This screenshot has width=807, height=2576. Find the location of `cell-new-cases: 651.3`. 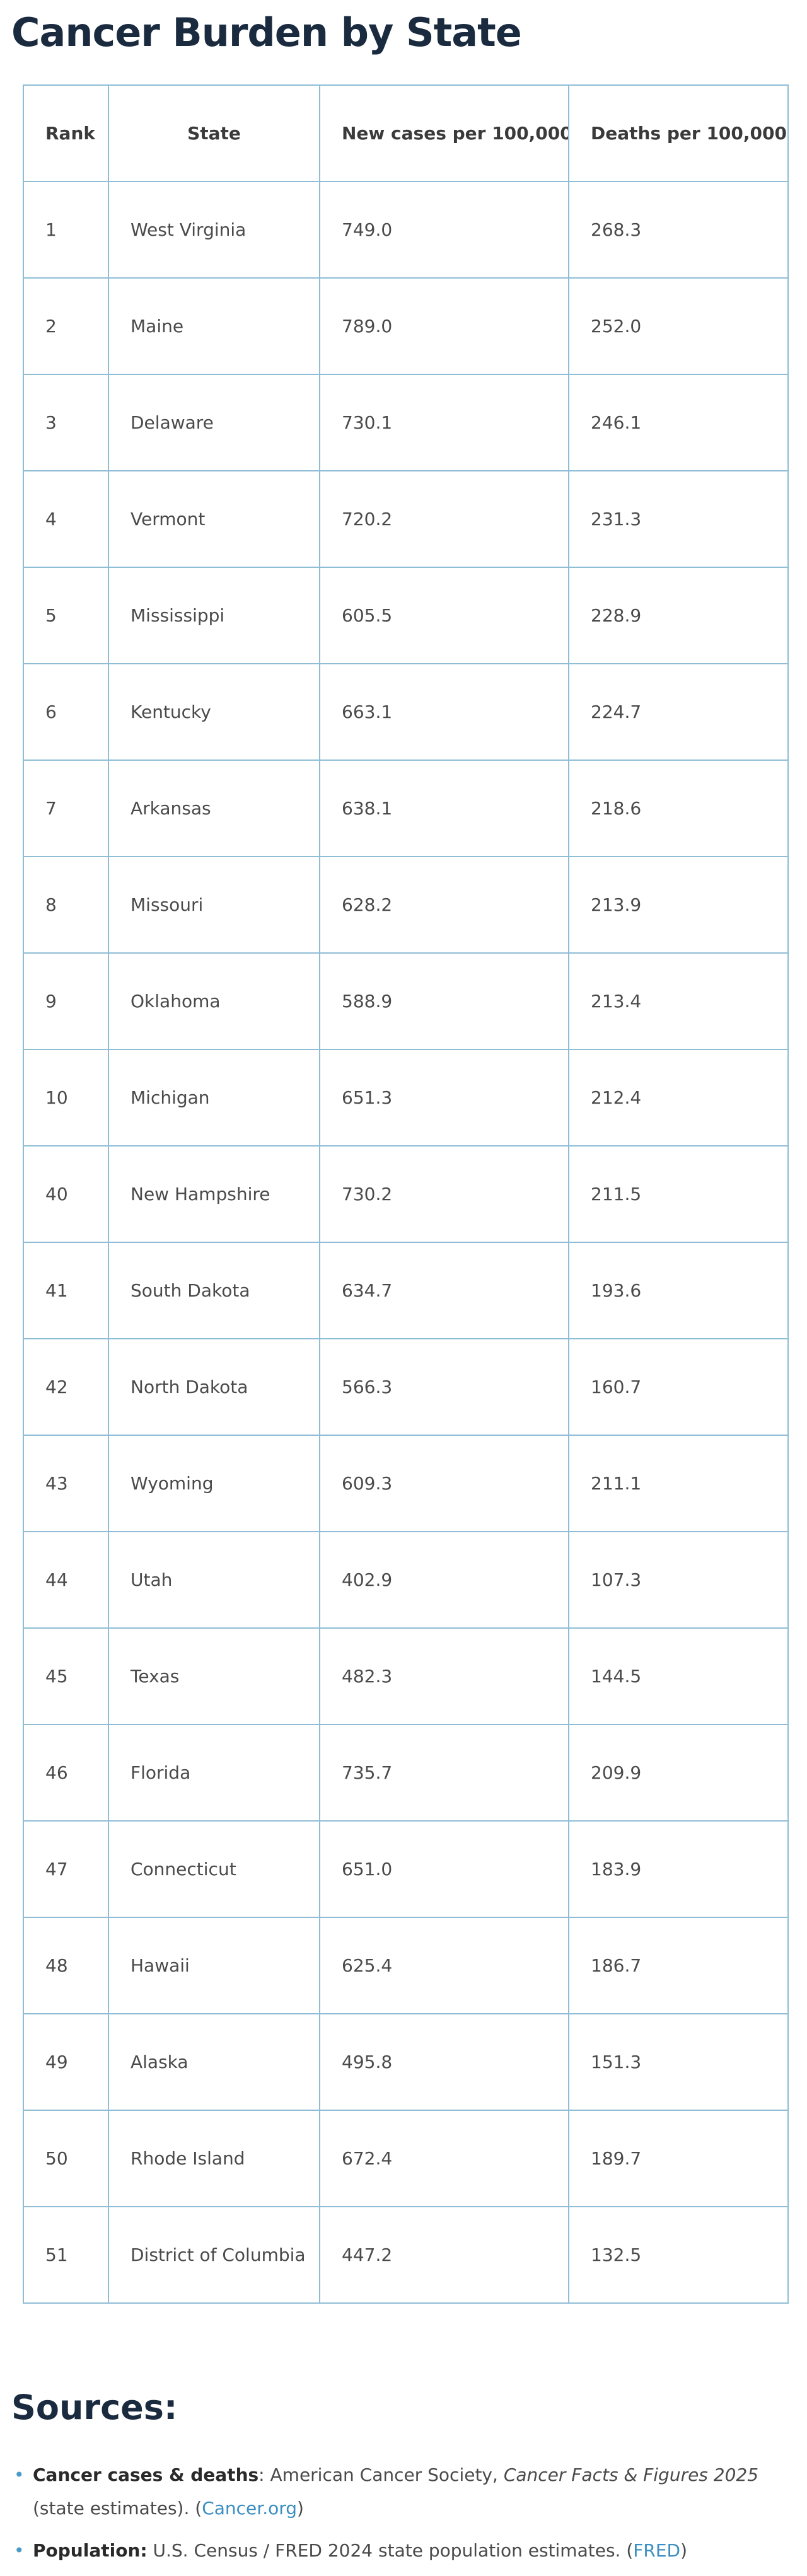

cell-new-cases: 651.3 is located at coordinates (444, 1097).